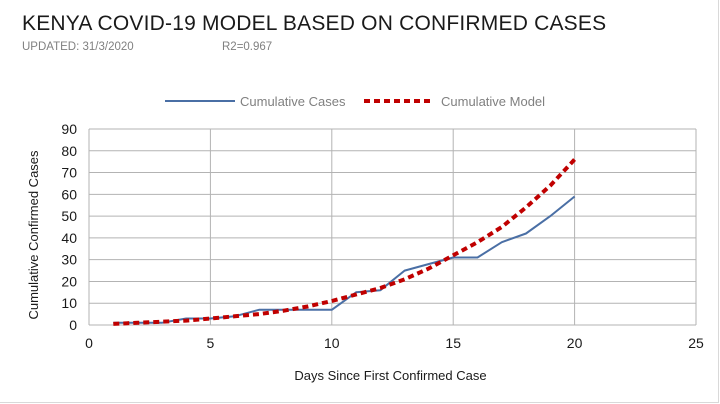 The width and height of the screenshot is (720, 404). Describe the element at coordinates (69, 151) in the screenshot. I see `y-tick-label: 80` at that location.